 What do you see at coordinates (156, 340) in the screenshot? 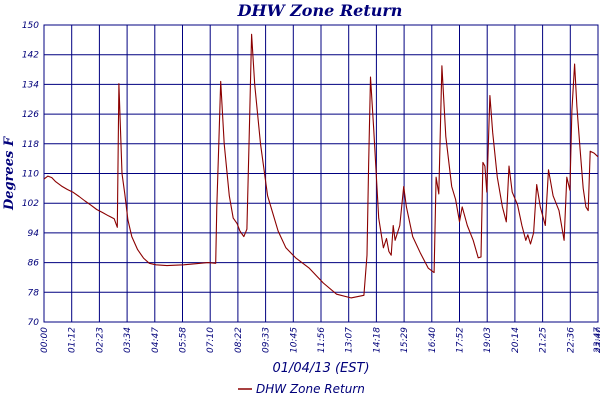
I see `x-tick-label: 04:47` at bounding box center [156, 340].